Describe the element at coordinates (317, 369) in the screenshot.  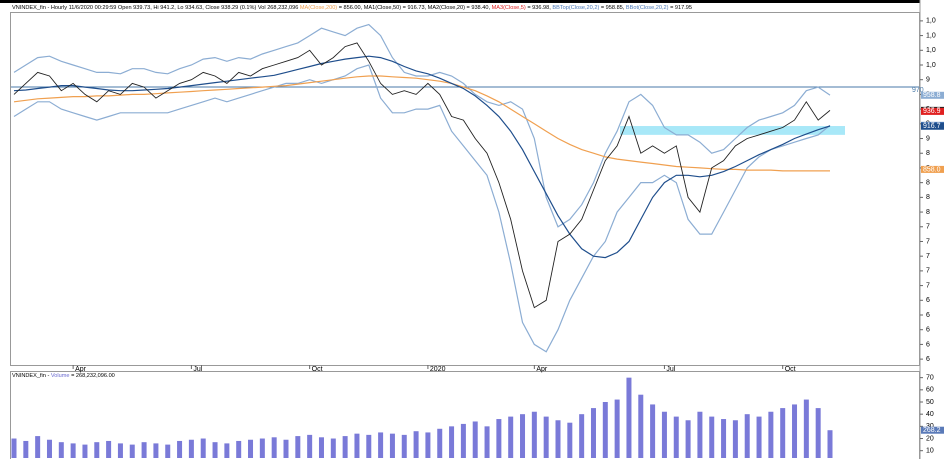
I see `x-tick-label: Oct` at that location.